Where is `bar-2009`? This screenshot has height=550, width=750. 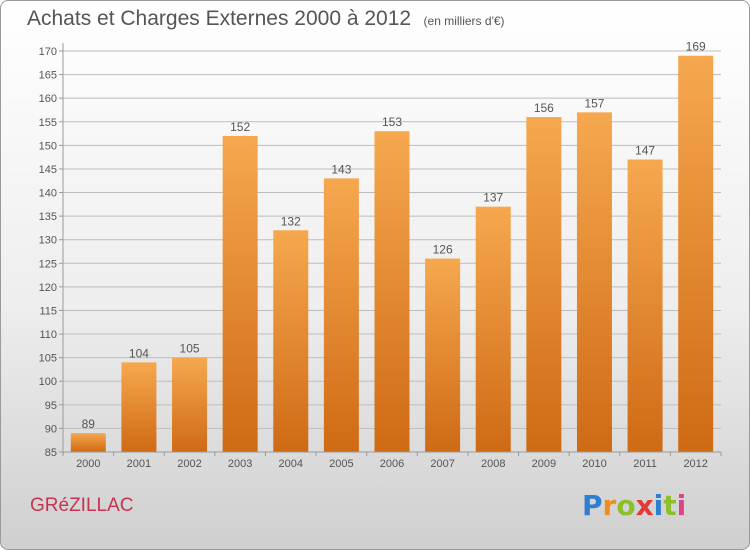 bar-2009 is located at coordinates (544, 284).